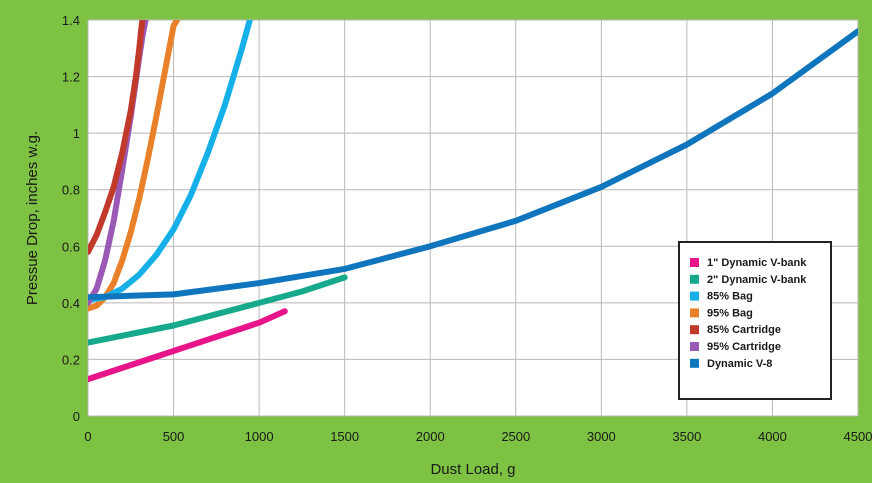 The image size is (872, 483). I want to click on y-tick-label: 0.8, so click(71, 190).